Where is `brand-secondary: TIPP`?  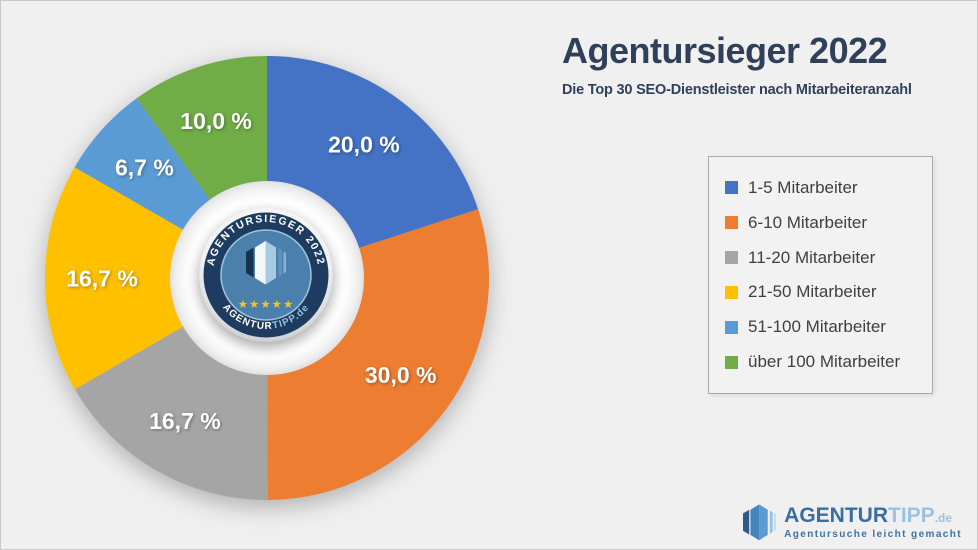 brand-secondary: TIPP is located at coordinates (911, 515).